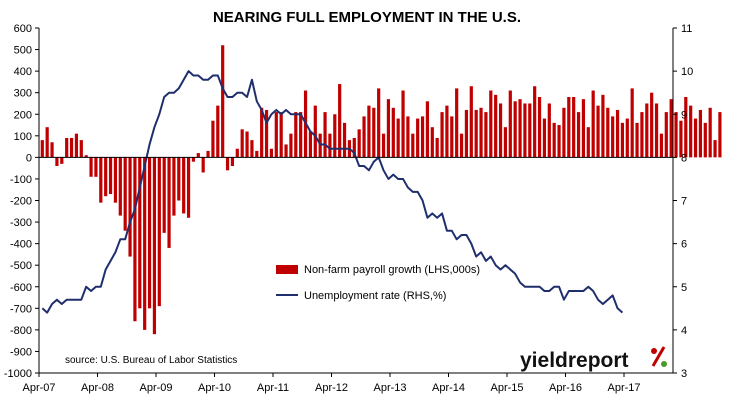 The width and height of the screenshot is (730, 400). Describe the element at coordinates (21, 266) in the screenshot. I see `left-tick-label: -500` at that location.